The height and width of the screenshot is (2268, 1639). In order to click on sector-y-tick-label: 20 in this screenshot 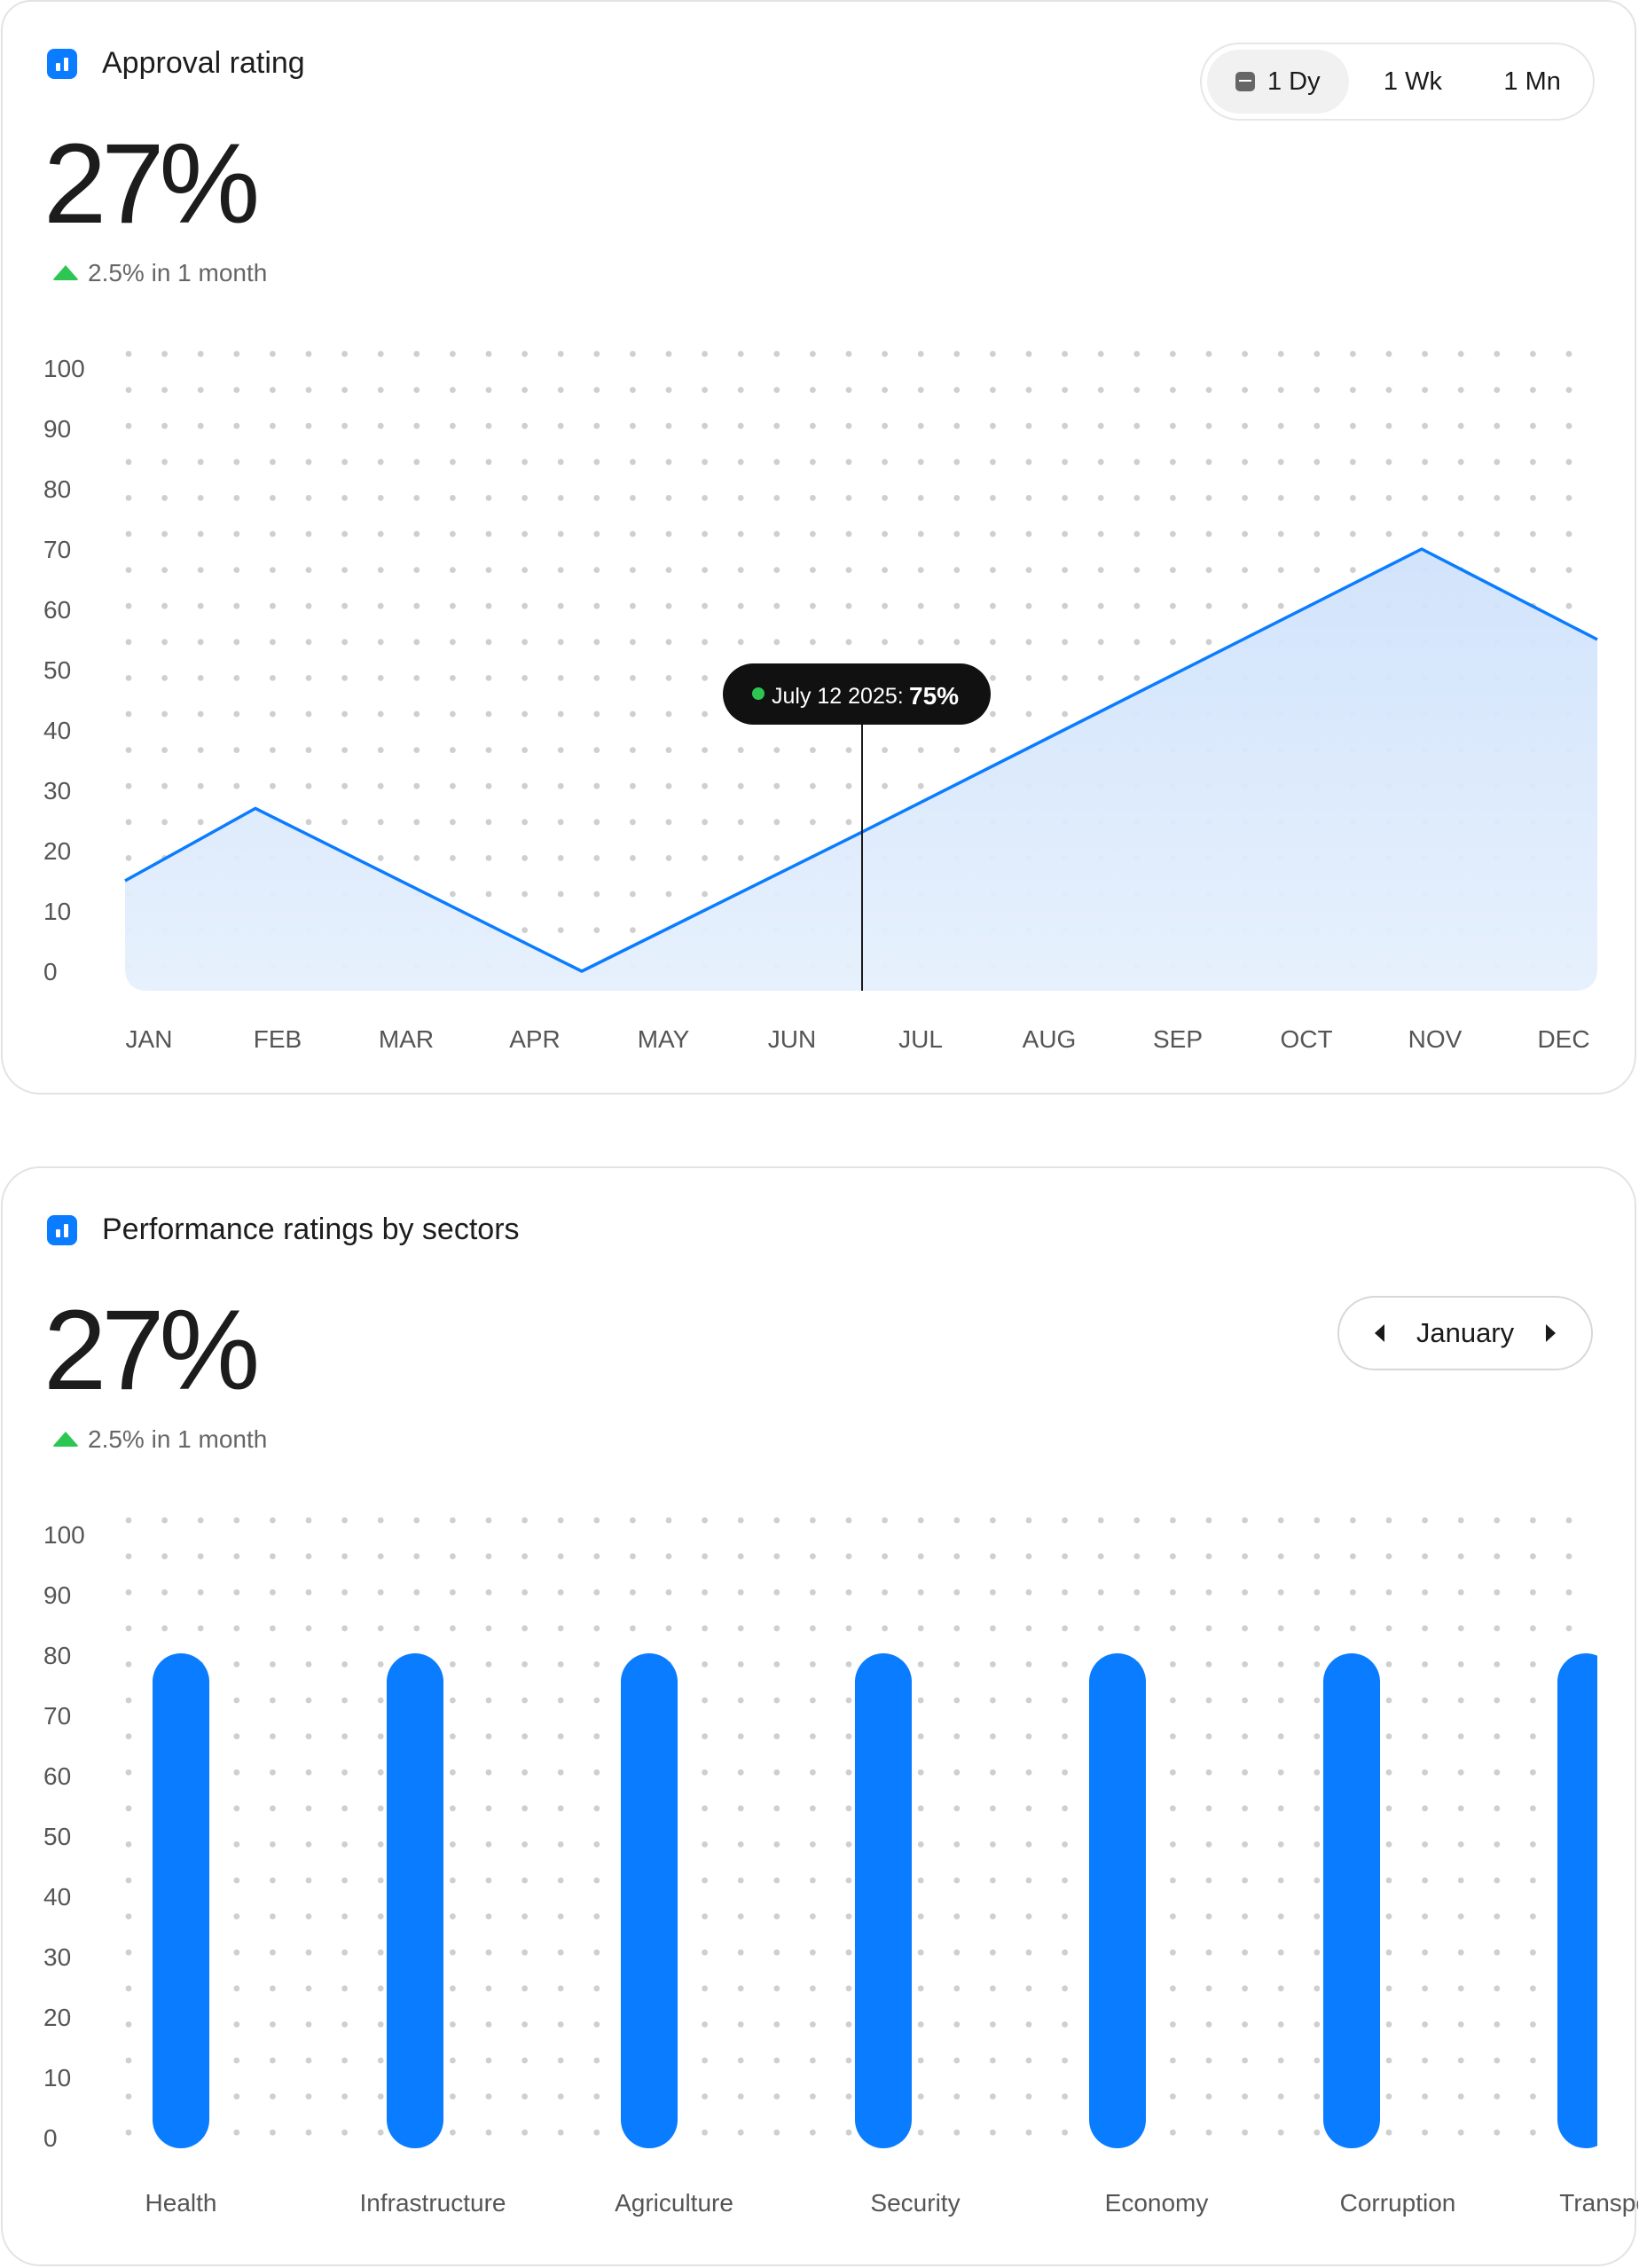, I will do `click(57, 2018)`.